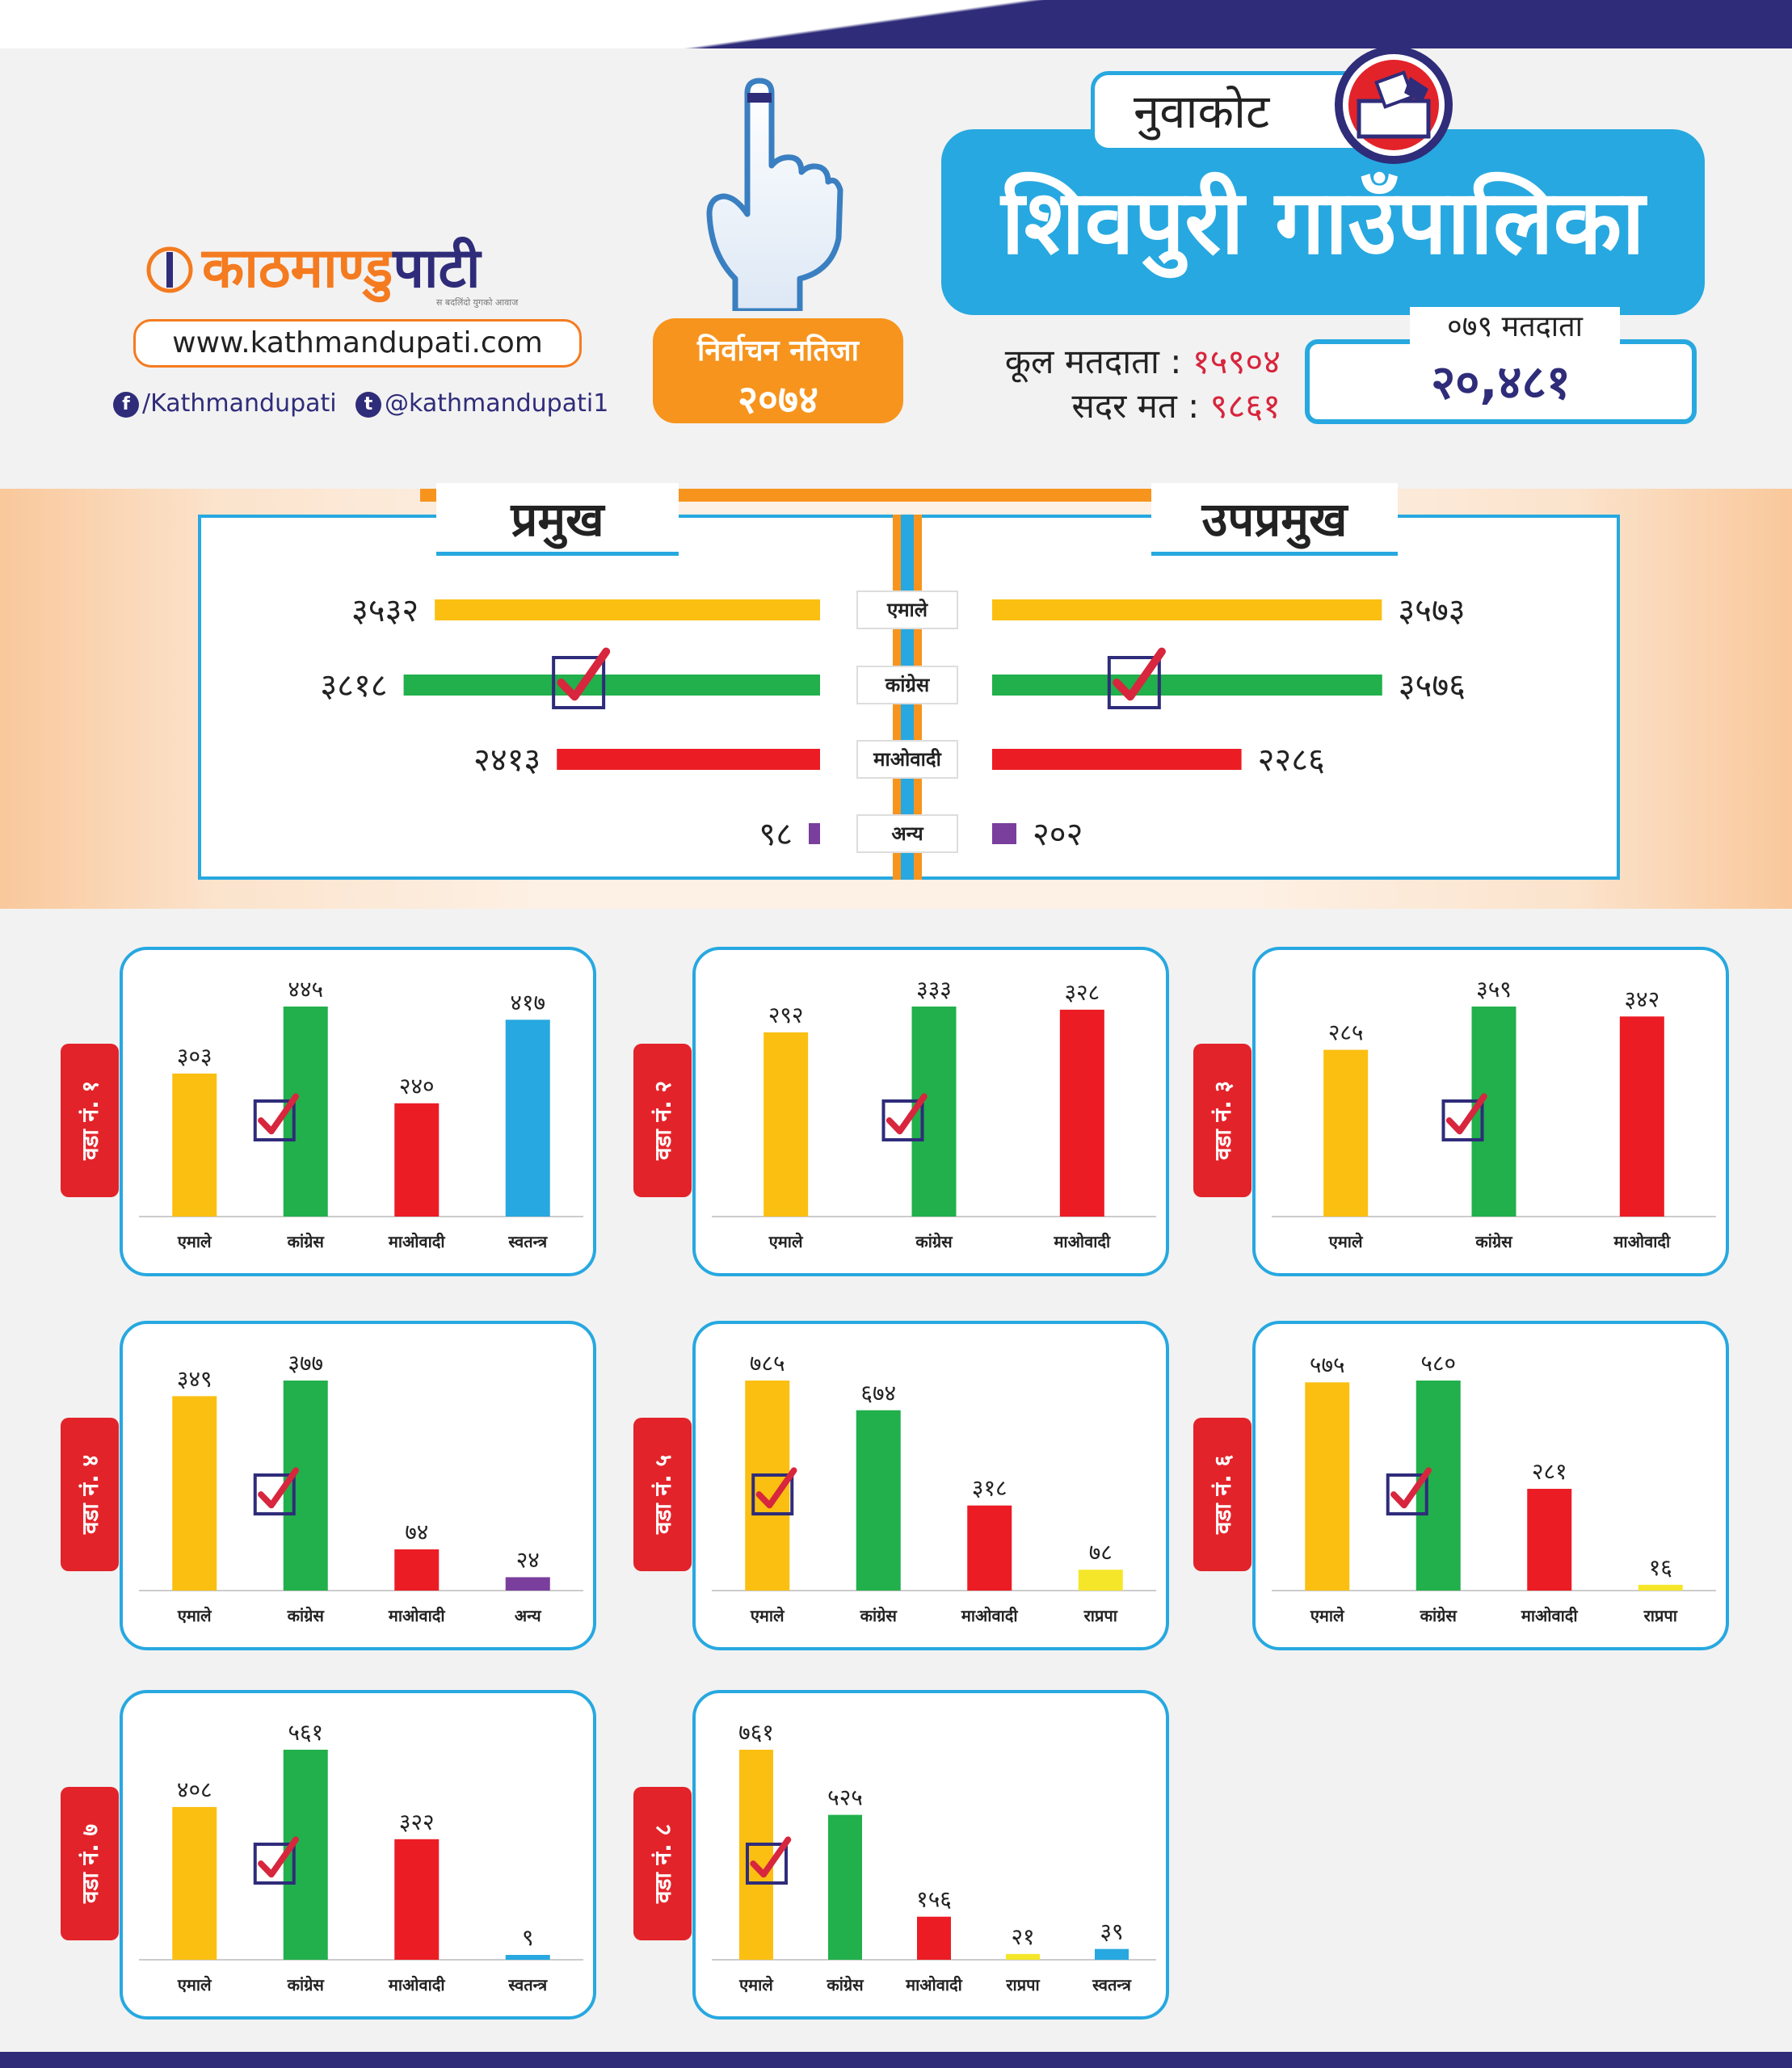 The width and height of the screenshot is (1792, 2068). What do you see at coordinates (90, 1121) in the screenshot?
I see `ward-tab-1: वडा नं. १` at bounding box center [90, 1121].